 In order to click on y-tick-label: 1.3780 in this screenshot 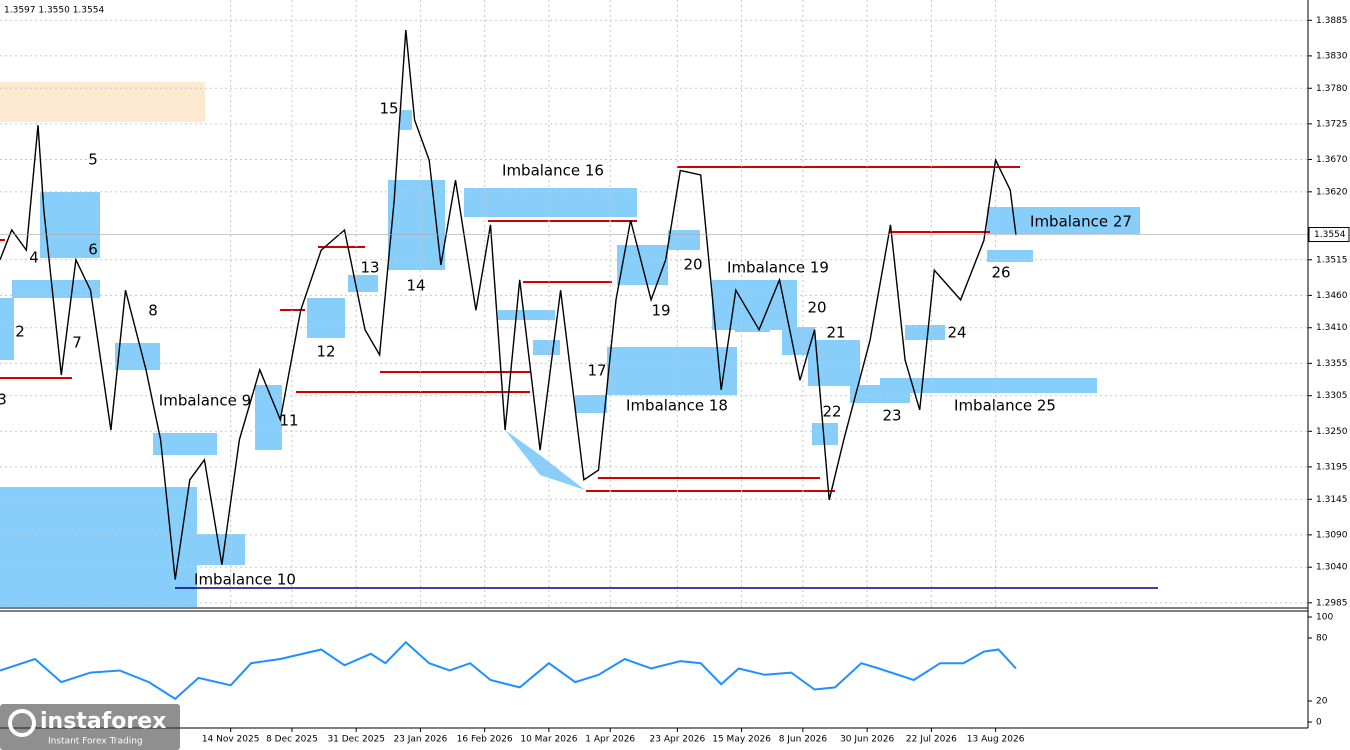, I will do `click(1332, 89)`.